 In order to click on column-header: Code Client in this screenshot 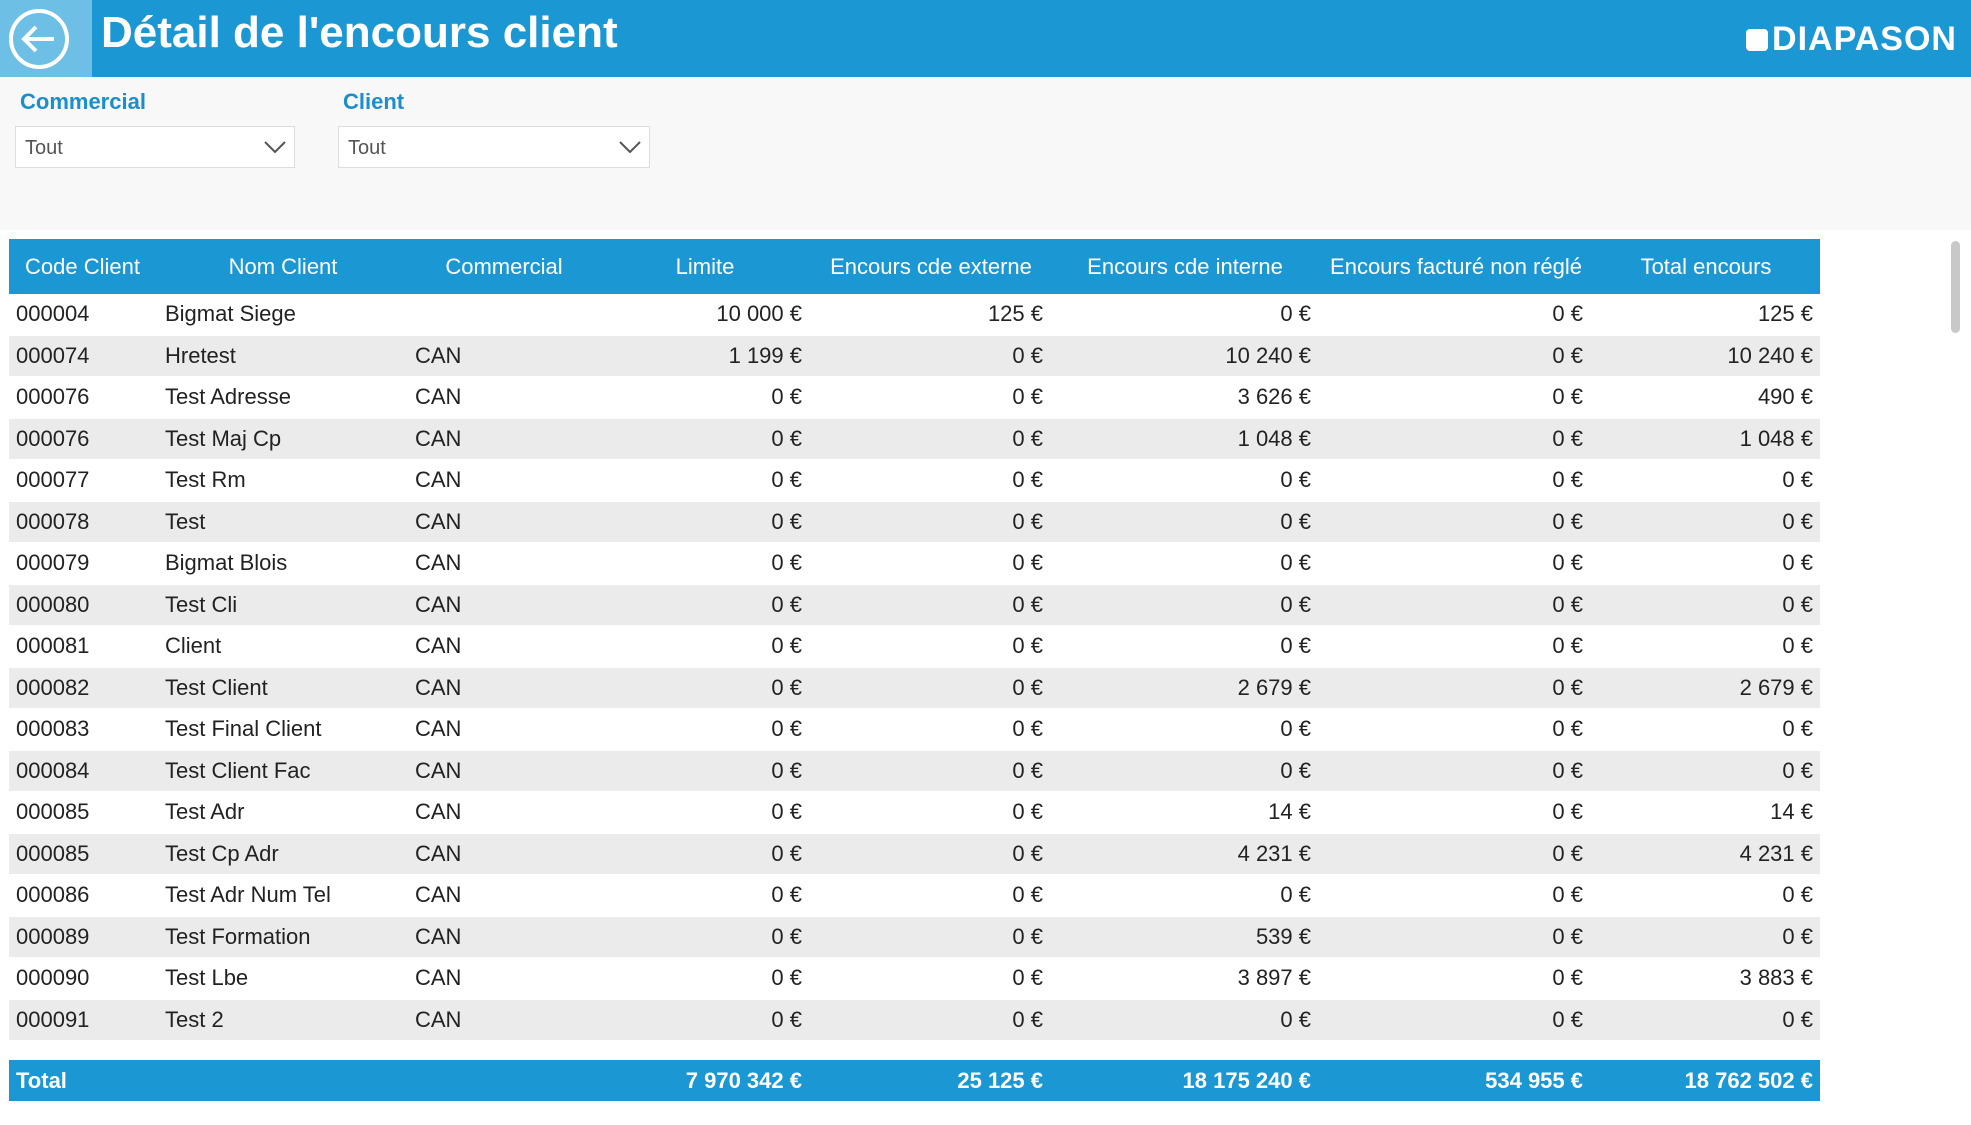, I will do `click(82, 266)`.